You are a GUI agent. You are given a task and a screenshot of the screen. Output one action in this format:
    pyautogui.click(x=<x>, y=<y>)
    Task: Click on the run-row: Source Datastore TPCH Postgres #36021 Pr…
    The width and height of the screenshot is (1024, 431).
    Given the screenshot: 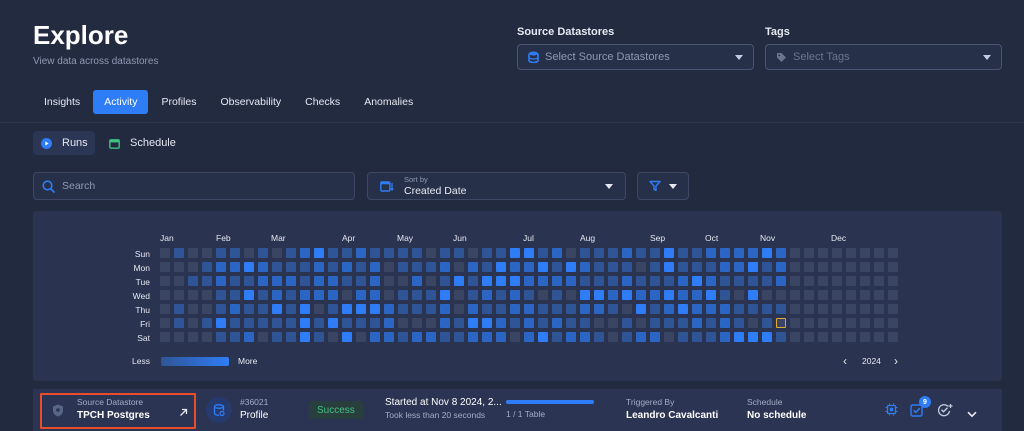 What is the action you would take?
    pyautogui.click(x=517, y=410)
    